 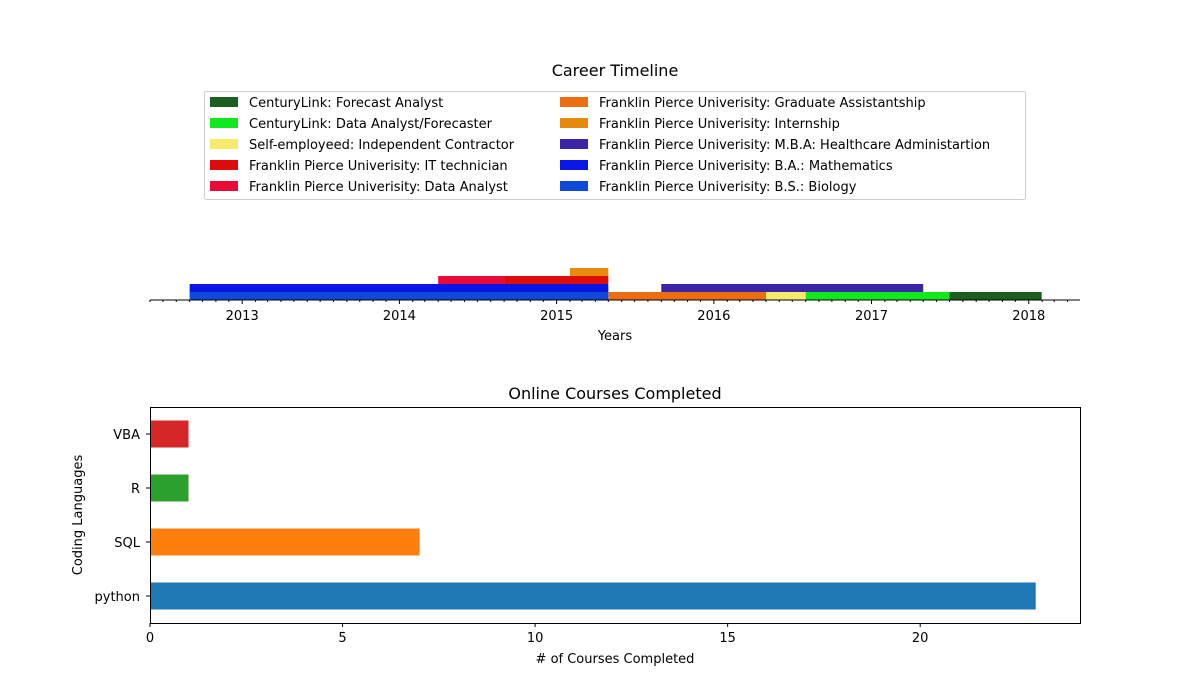 I want to click on timeline-legend-label: Franklin Pierce Univerisity: Internship, so click(x=719, y=124).